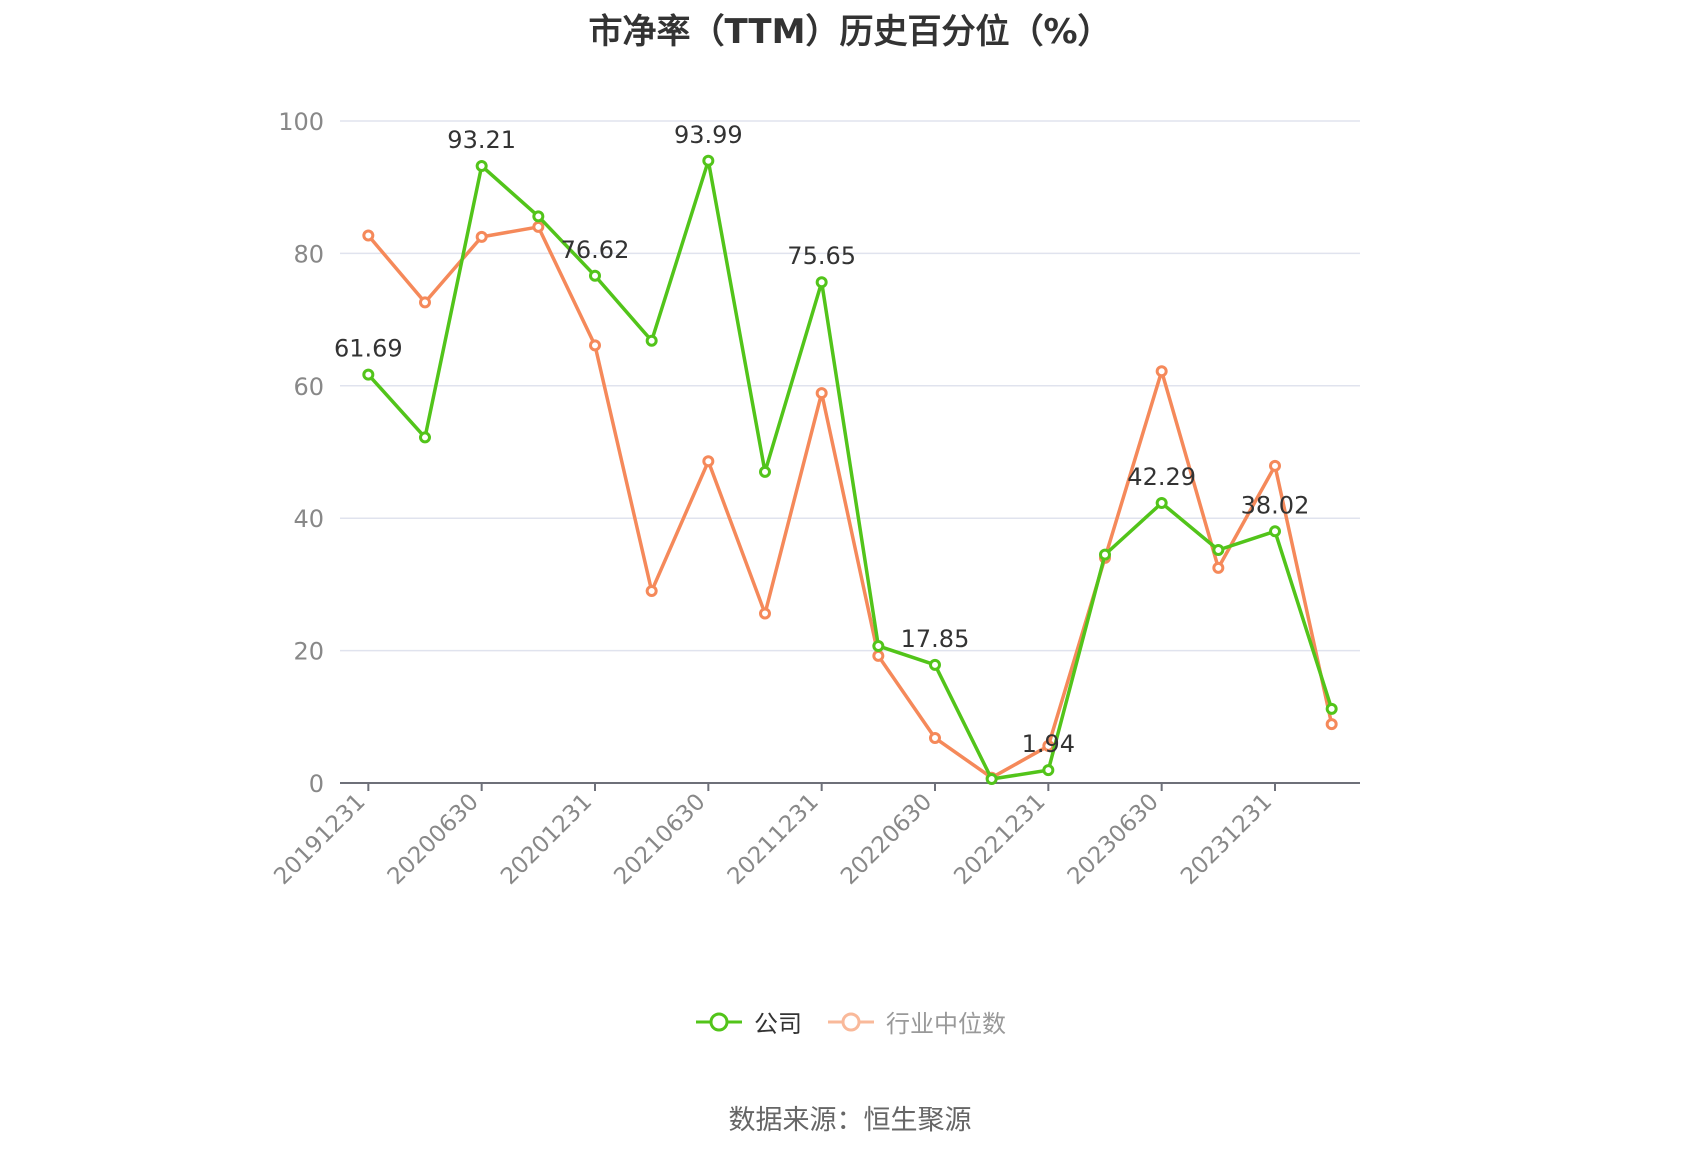  What do you see at coordinates (821, 256) in the screenshot?
I see `data-label: 75.65` at bounding box center [821, 256].